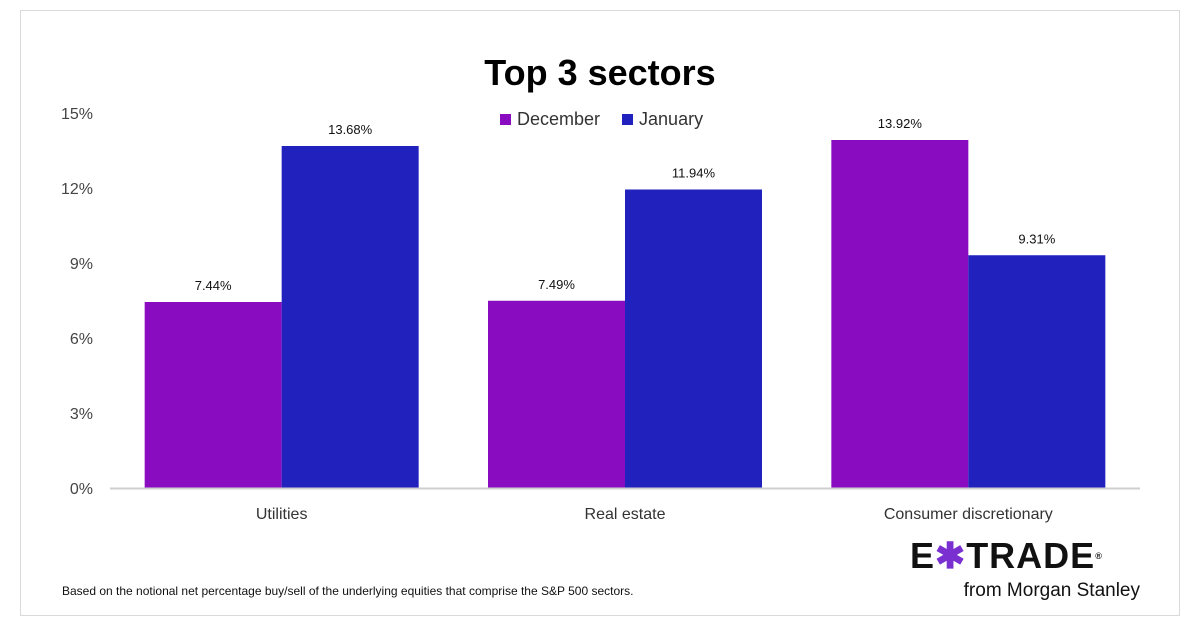 The width and height of the screenshot is (1200, 627). Describe the element at coordinates (559, 119) in the screenshot. I see `legend-label: December` at that location.